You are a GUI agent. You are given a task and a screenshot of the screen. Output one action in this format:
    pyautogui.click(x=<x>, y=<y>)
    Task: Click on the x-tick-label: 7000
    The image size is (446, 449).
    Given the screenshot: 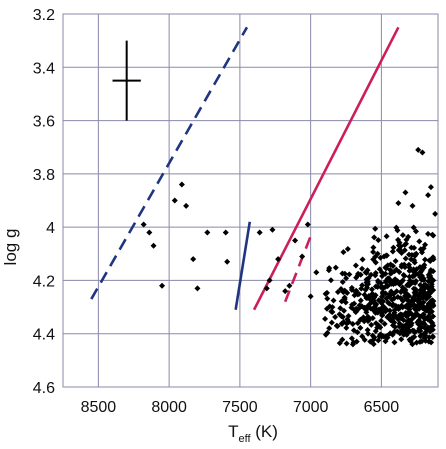 What is the action you would take?
    pyautogui.click(x=311, y=407)
    